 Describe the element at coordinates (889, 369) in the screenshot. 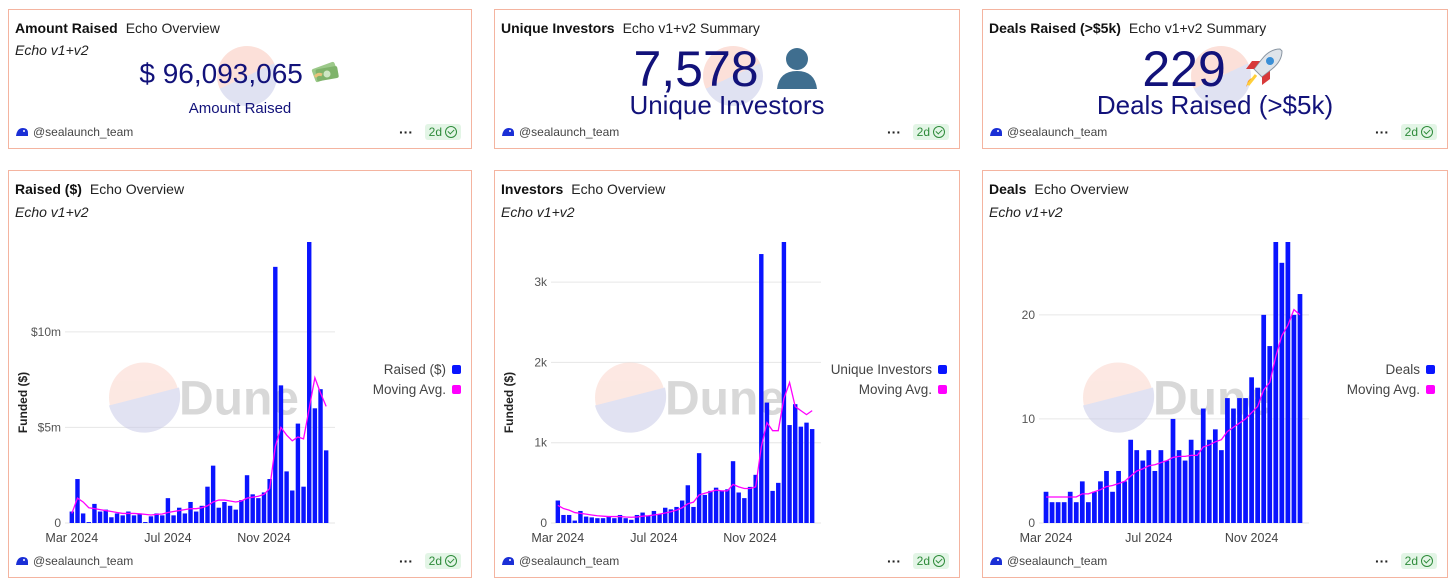

I see `legend-item-bar: Unique Investors` at that location.